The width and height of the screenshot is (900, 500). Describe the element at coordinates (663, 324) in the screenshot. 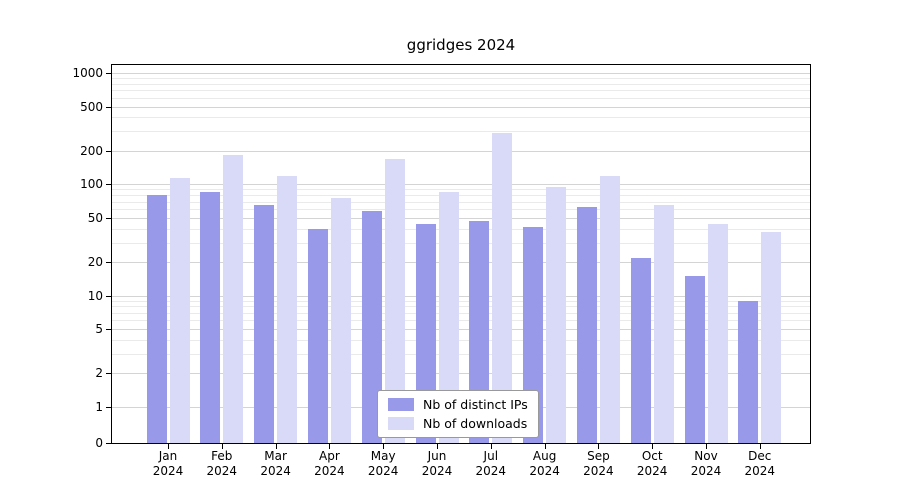

I see `bar-downloads-oct` at that location.